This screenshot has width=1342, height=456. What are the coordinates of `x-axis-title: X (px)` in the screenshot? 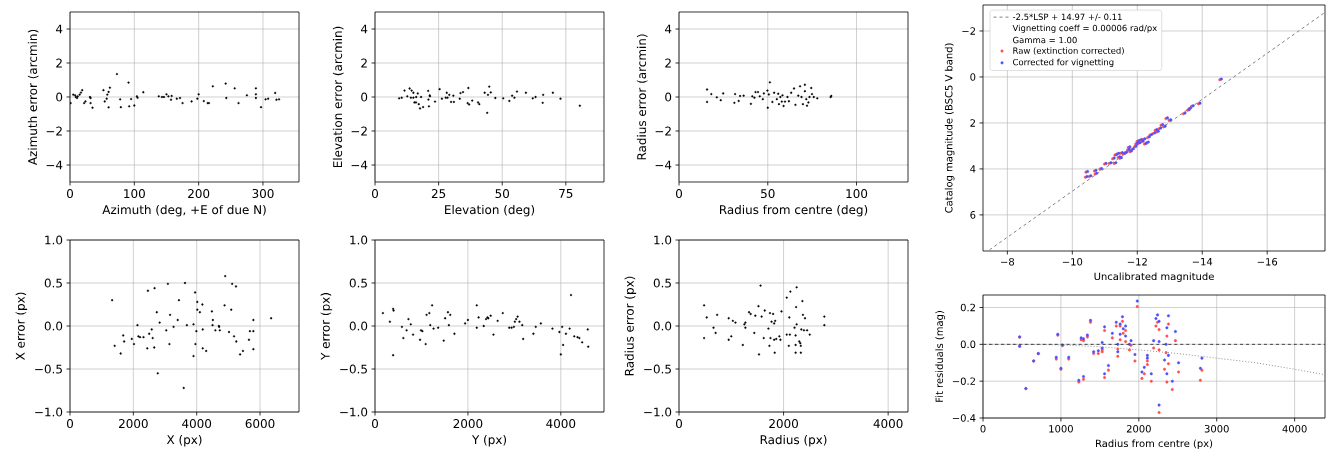 It's located at (184, 440).